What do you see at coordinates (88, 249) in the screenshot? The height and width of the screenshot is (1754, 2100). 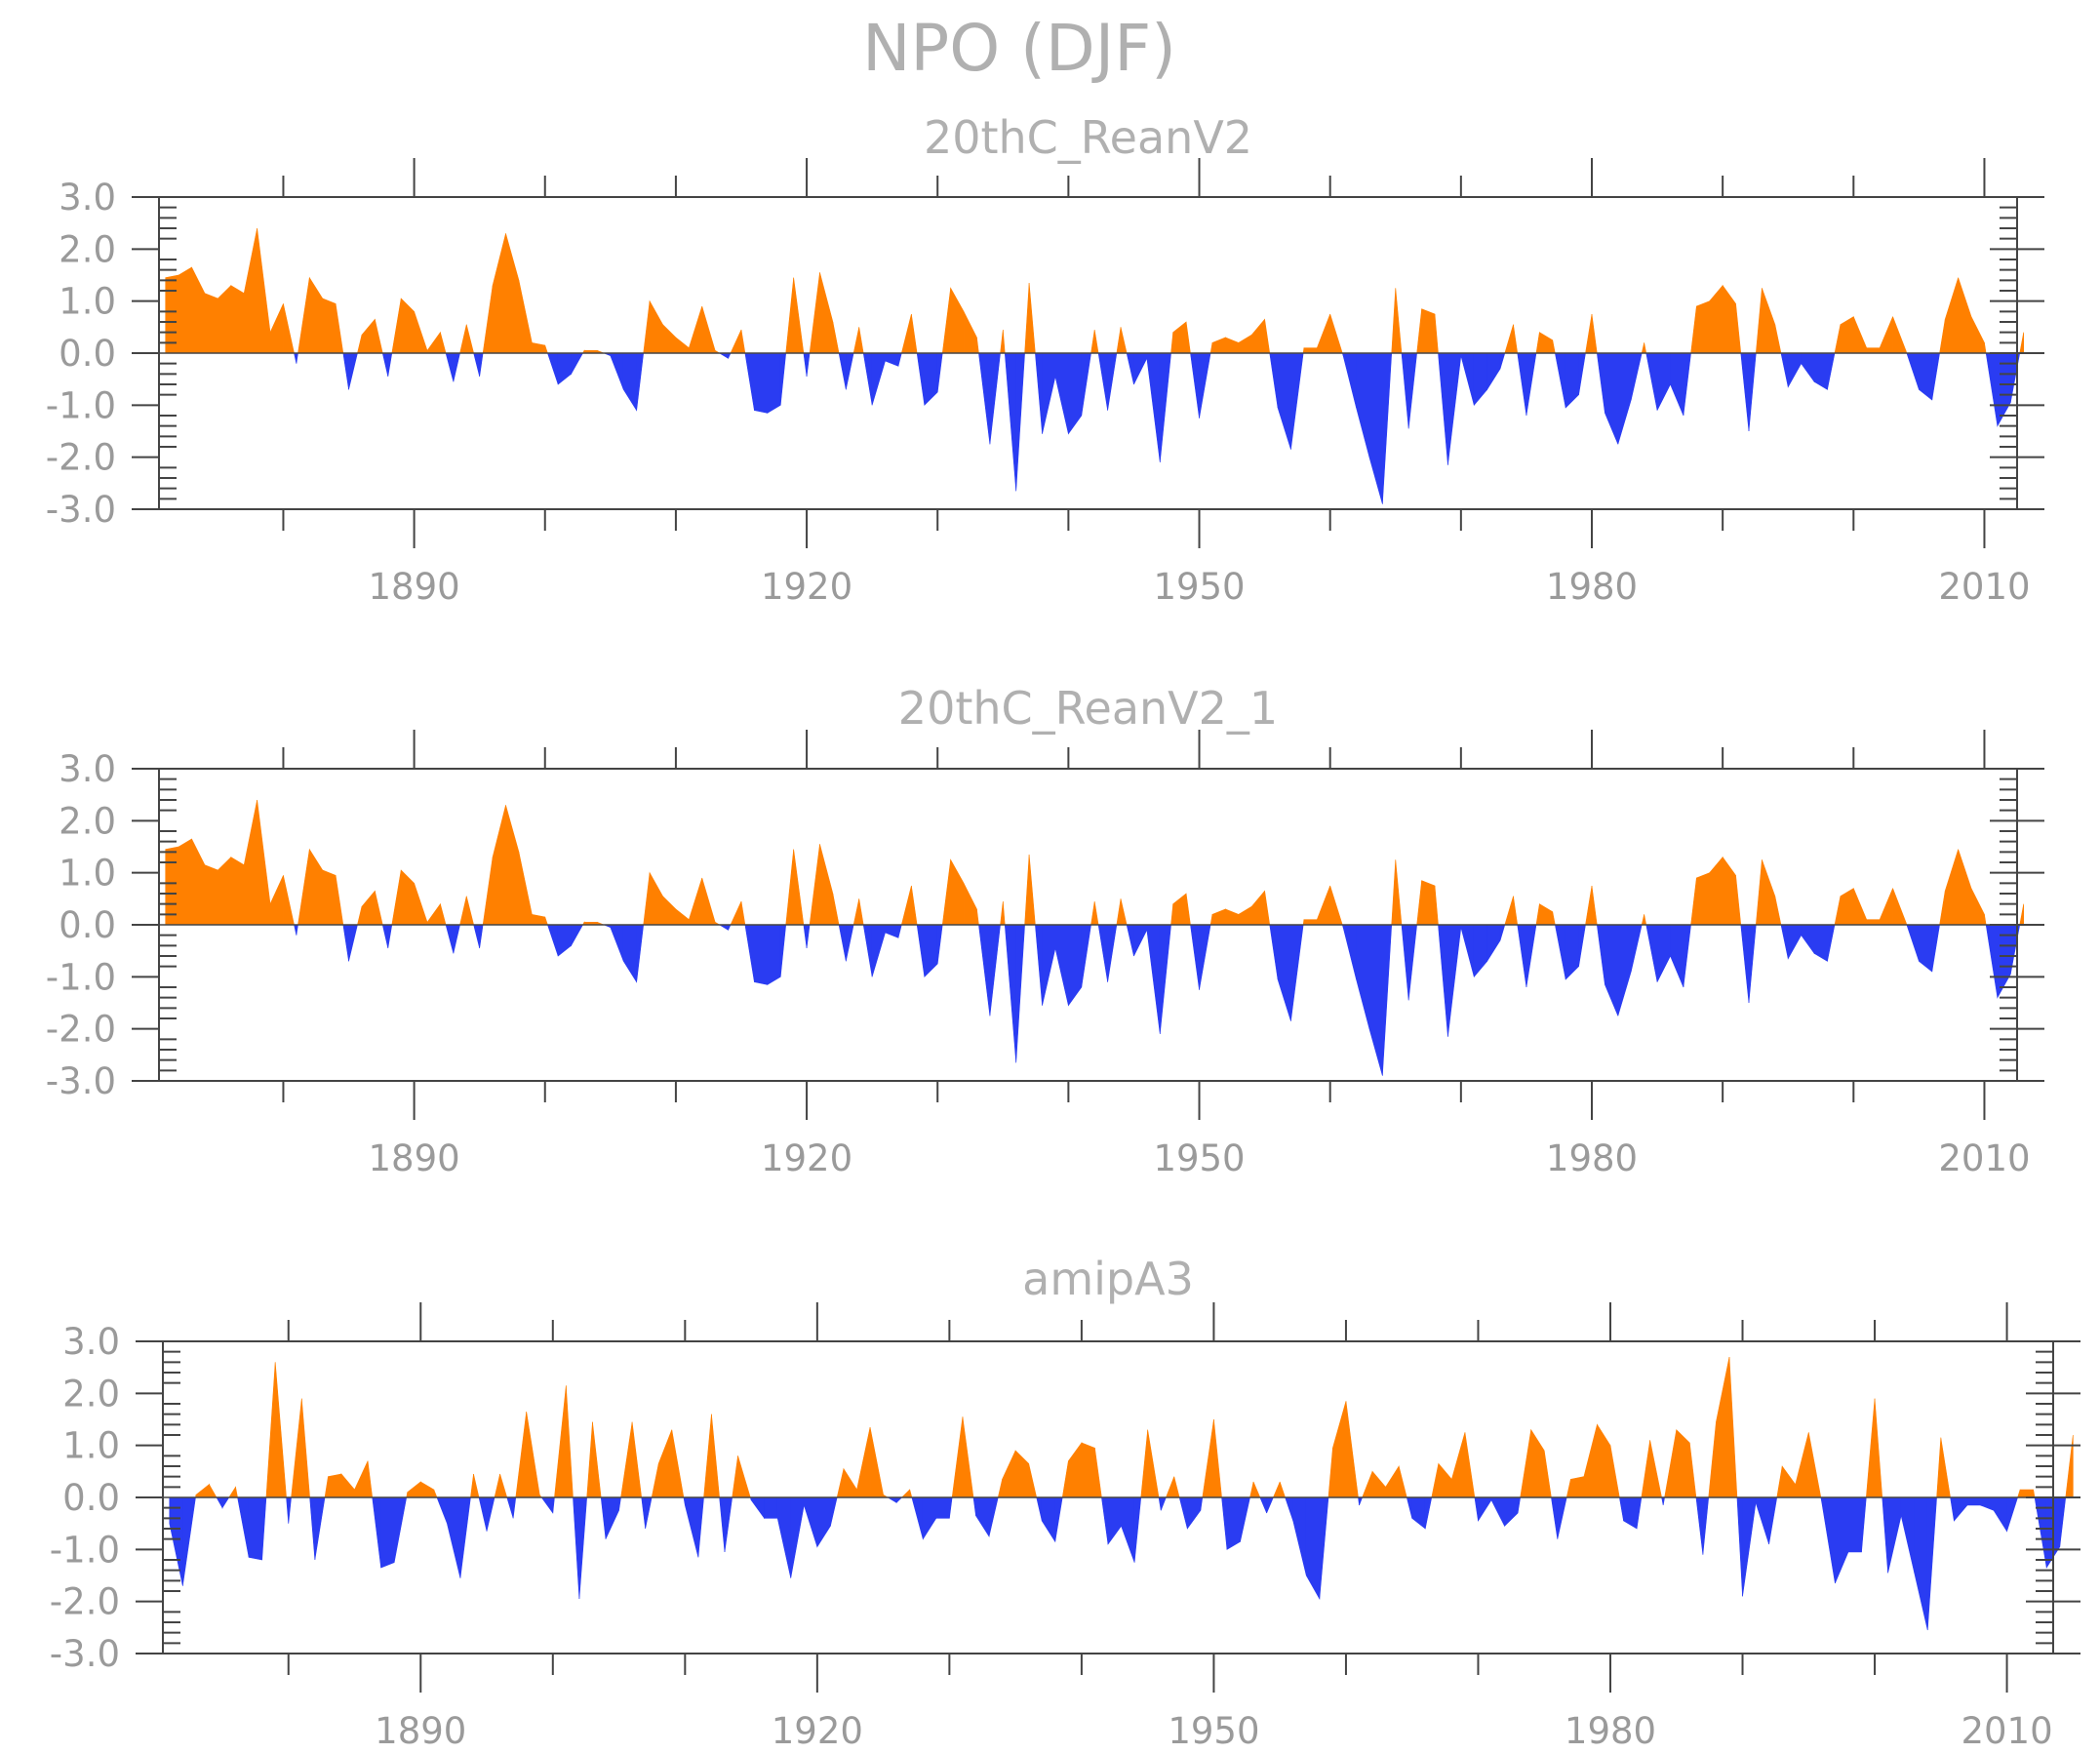 I see `y-tick-label: 2.0` at bounding box center [88, 249].